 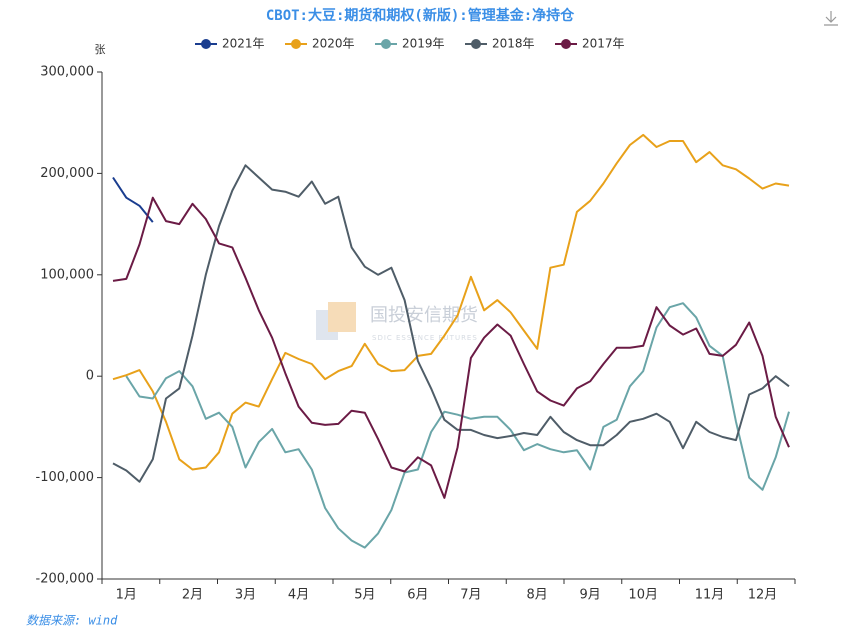 What do you see at coordinates (643, 595) in the screenshot?
I see `x-tick-label: 10月` at bounding box center [643, 595].